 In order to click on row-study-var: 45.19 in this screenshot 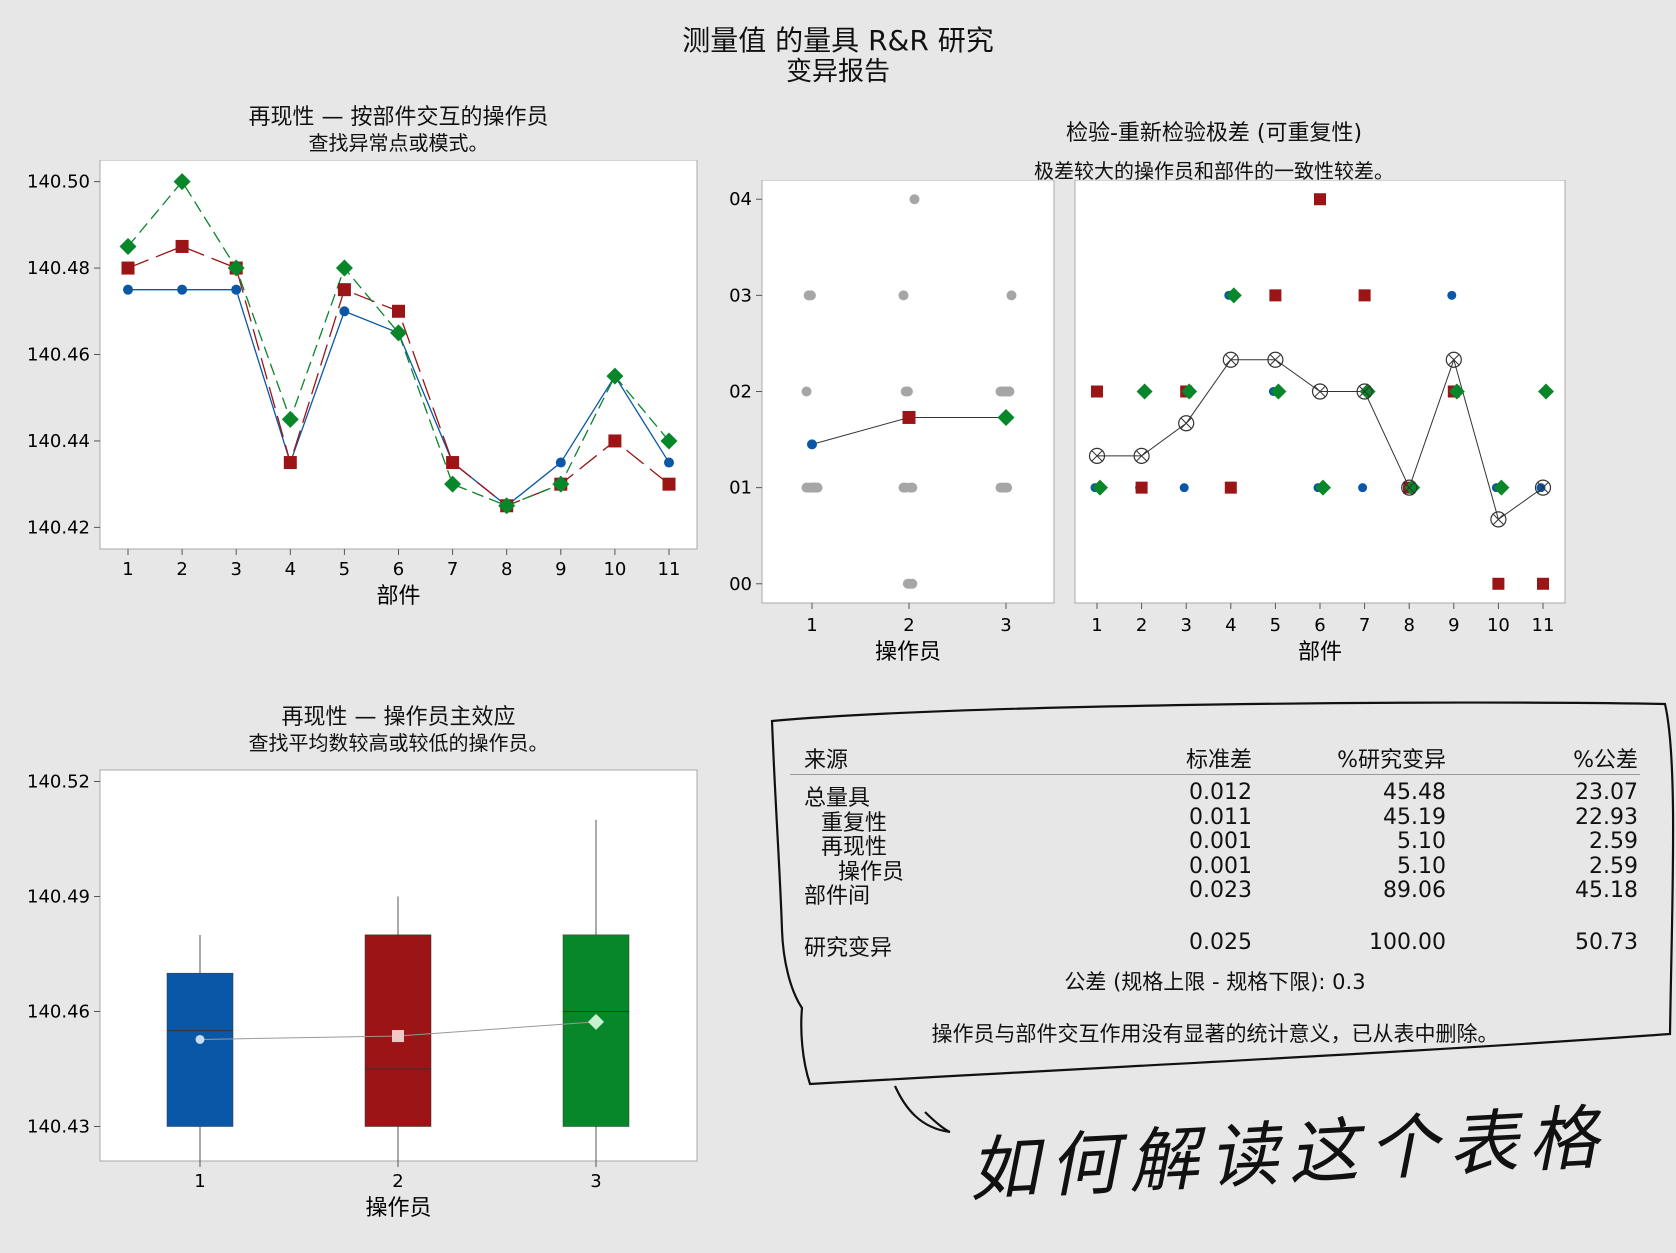, I will do `click(1414, 817)`.